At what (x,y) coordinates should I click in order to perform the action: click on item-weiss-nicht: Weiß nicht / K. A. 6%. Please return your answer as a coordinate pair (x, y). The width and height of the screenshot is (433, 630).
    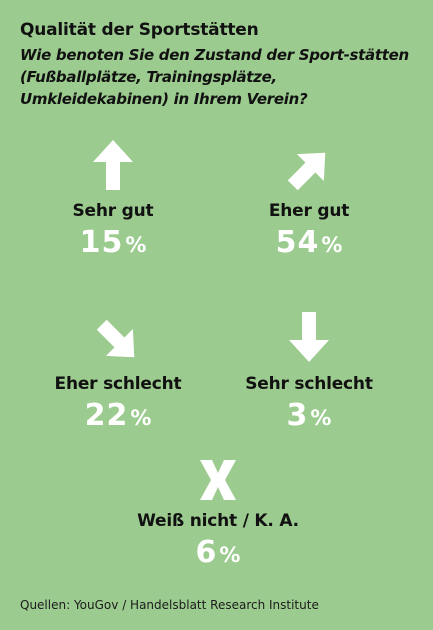
    Looking at the image, I should click on (218, 513).